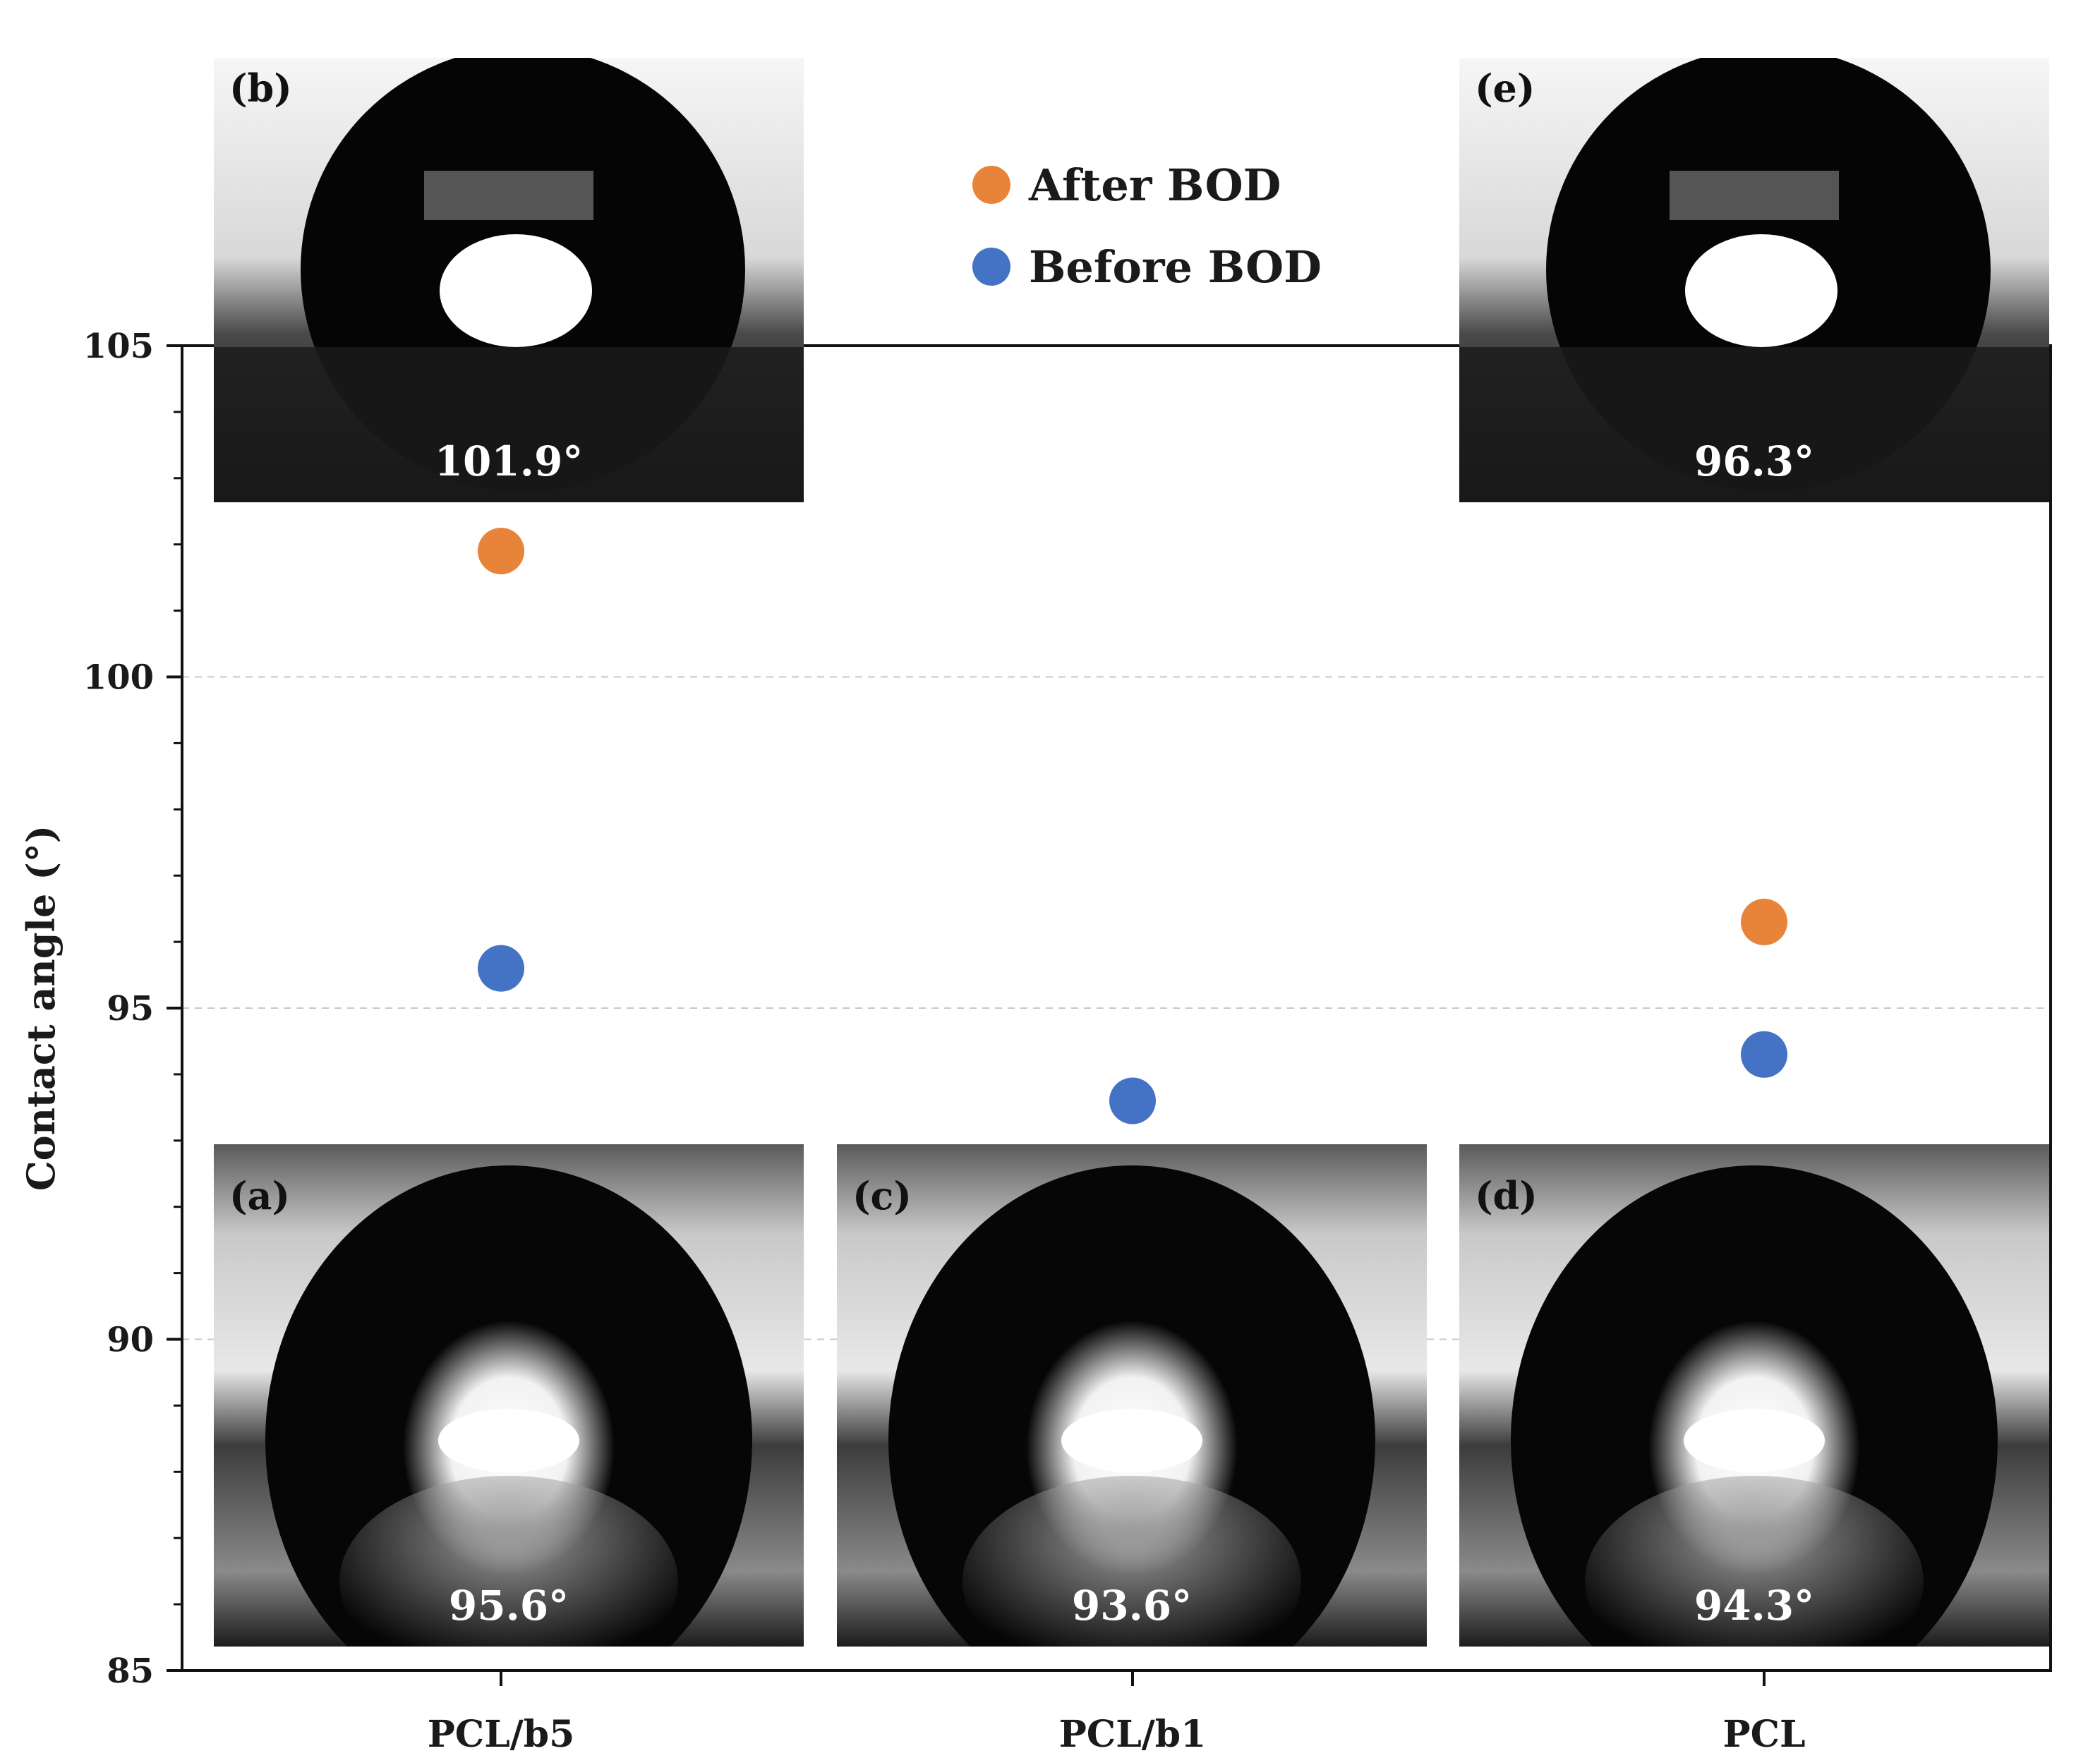  What do you see at coordinates (501, 1734) in the screenshot?
I see `x-category-label: PCL/b5` at bounding box center [501, 1734].